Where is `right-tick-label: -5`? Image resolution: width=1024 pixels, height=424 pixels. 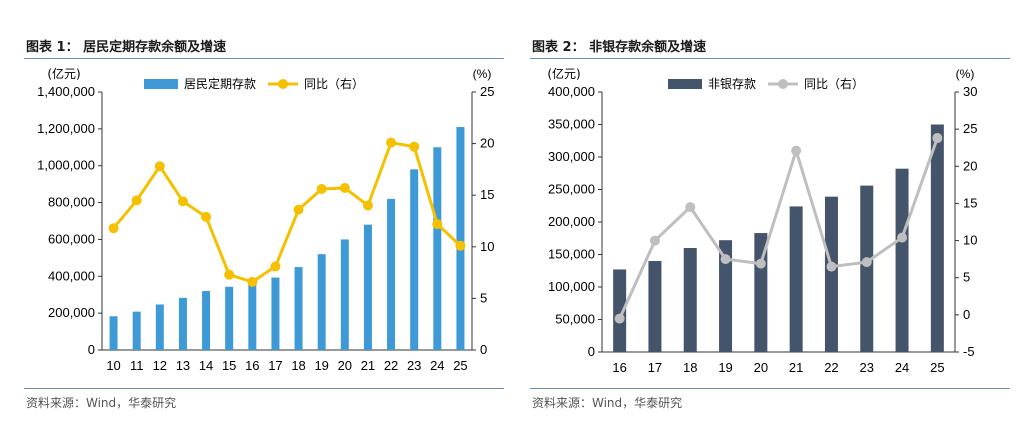 right-tick-label: -5 is located at coordinates (969, 351).